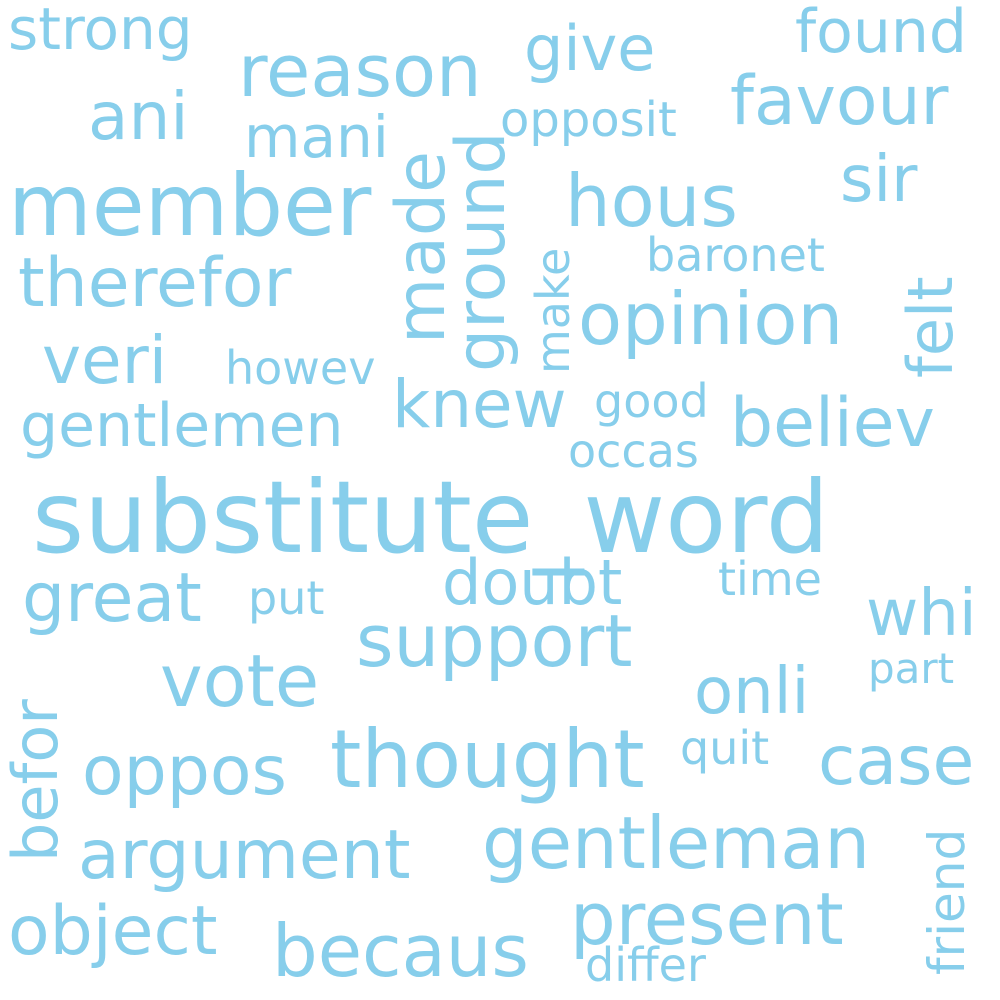  What do you see at coordinates (494, 641) in the screenshot?
I see `word-support: support` at bounding box center [494, 641].